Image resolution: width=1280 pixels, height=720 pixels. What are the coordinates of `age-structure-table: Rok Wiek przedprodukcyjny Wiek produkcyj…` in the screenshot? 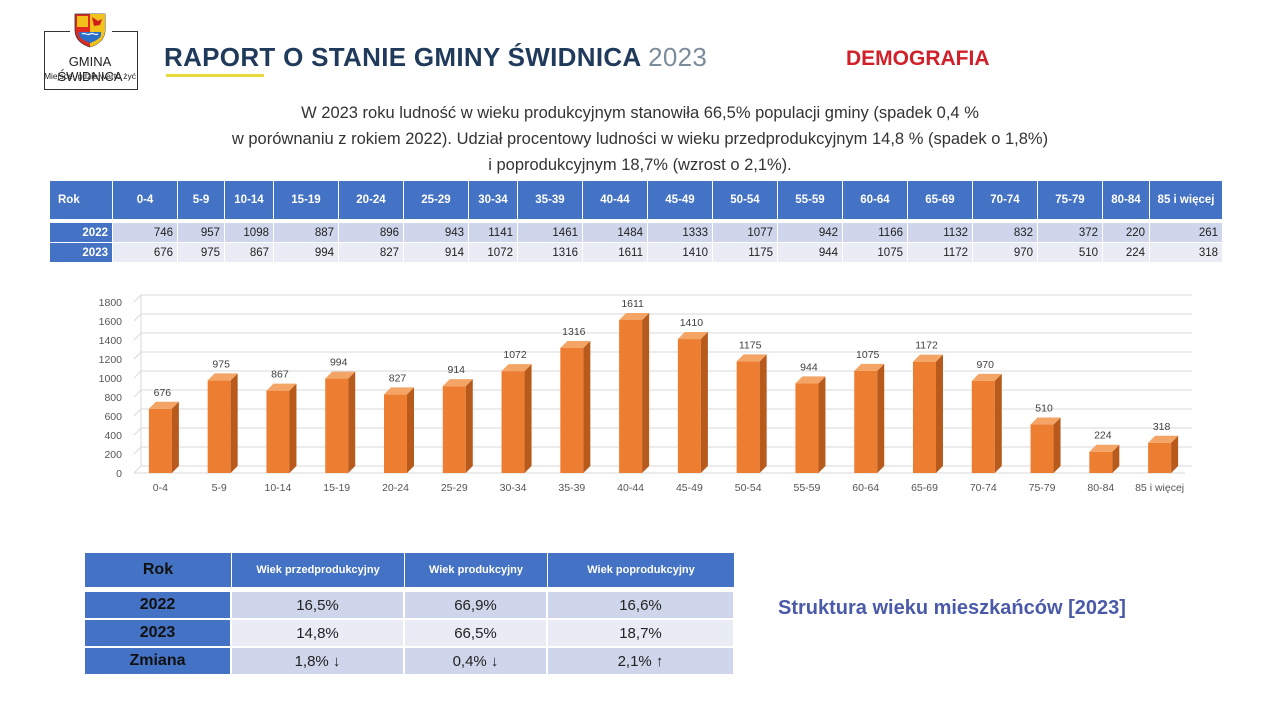 It's located at (410, 613).